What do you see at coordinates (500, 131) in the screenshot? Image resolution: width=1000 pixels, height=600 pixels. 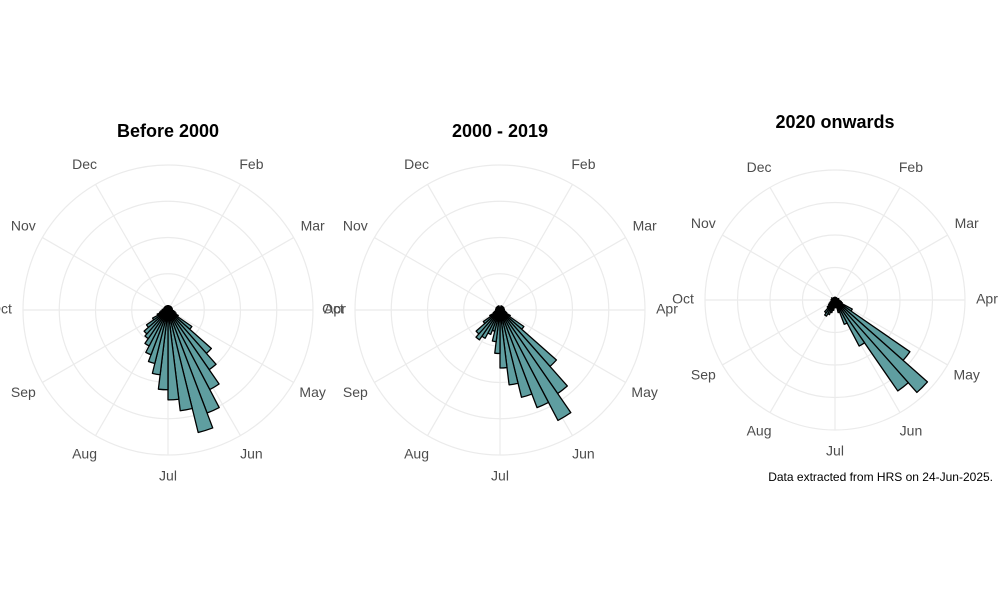 I see `chart-title: 2000 - 2019` at bounding box center [500, 131].